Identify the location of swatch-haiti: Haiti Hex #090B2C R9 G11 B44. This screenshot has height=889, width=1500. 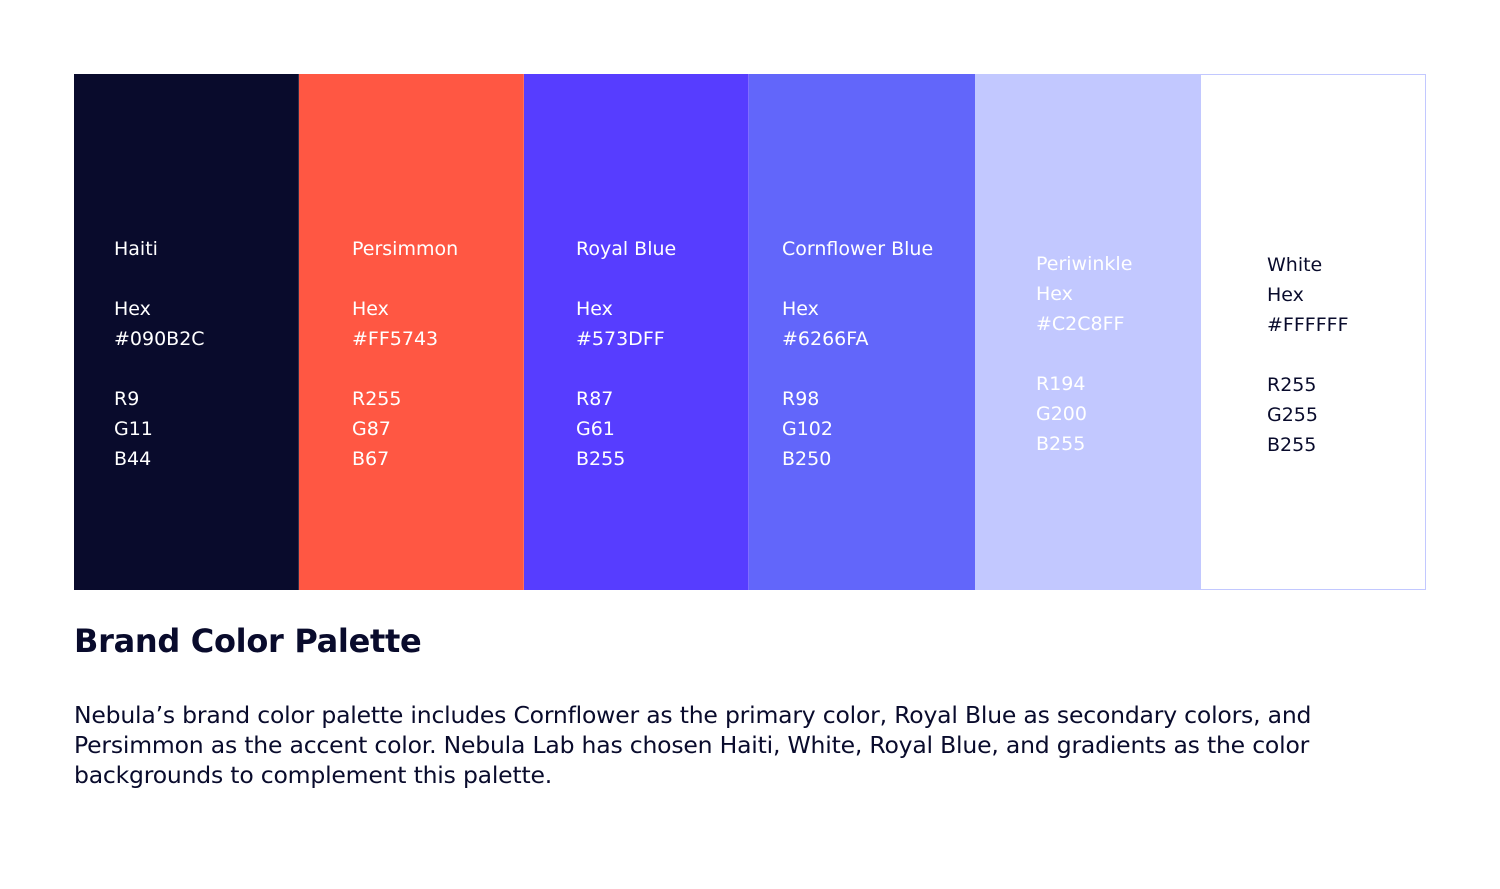
(186, 332).